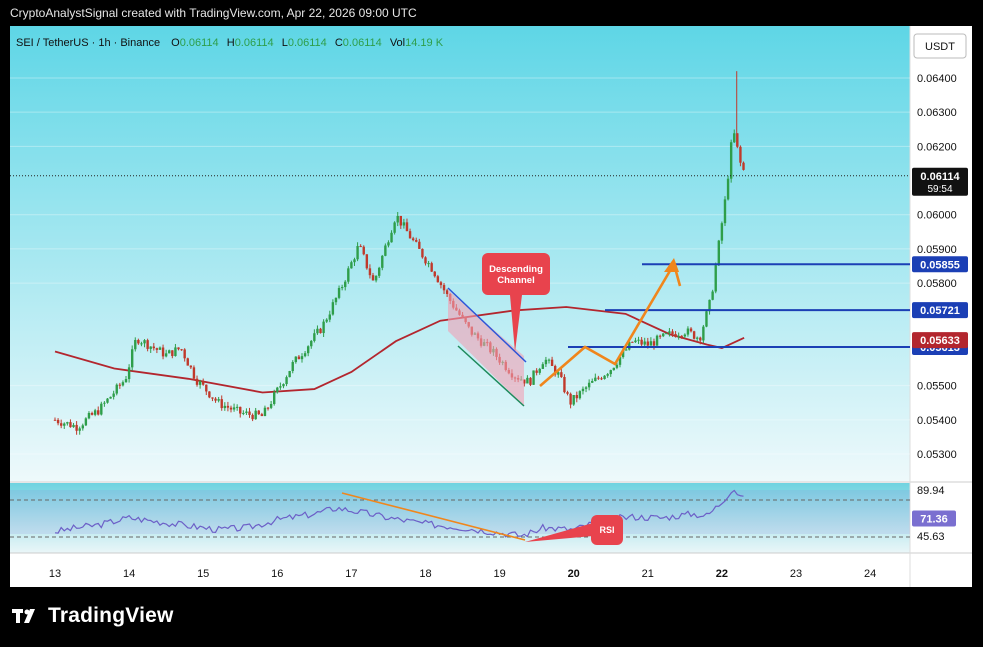 This screenshot has height=647, width=983. I want to click on high-value: 0.06114, so click(254, 43).